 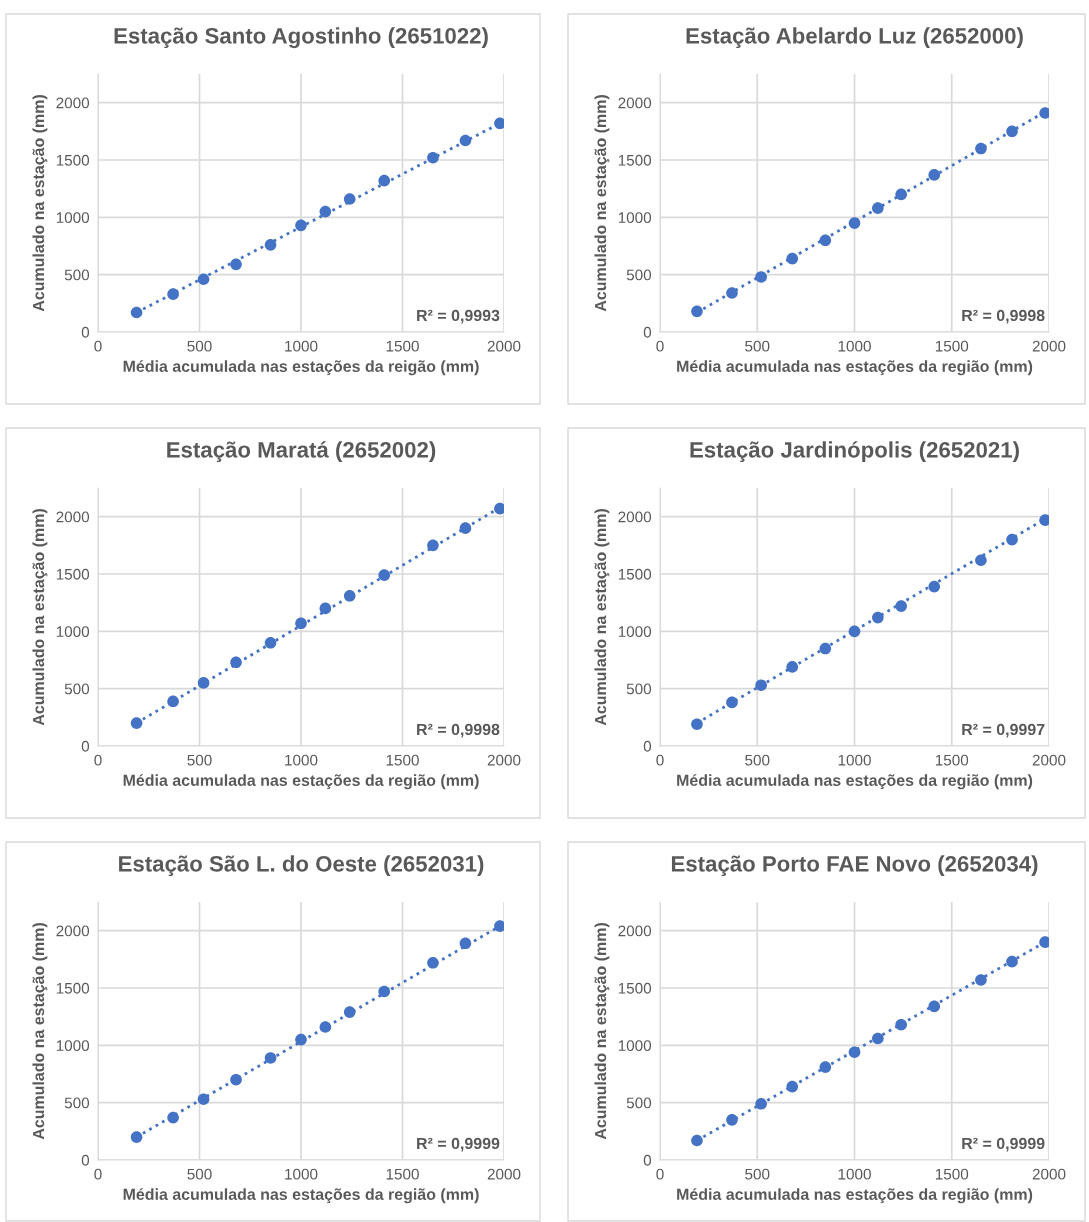 What do you see at coordinates (1003, 730) in the screenshot?
I see `annotation: R² = 0,9997` at bounding box center [1003, 730].